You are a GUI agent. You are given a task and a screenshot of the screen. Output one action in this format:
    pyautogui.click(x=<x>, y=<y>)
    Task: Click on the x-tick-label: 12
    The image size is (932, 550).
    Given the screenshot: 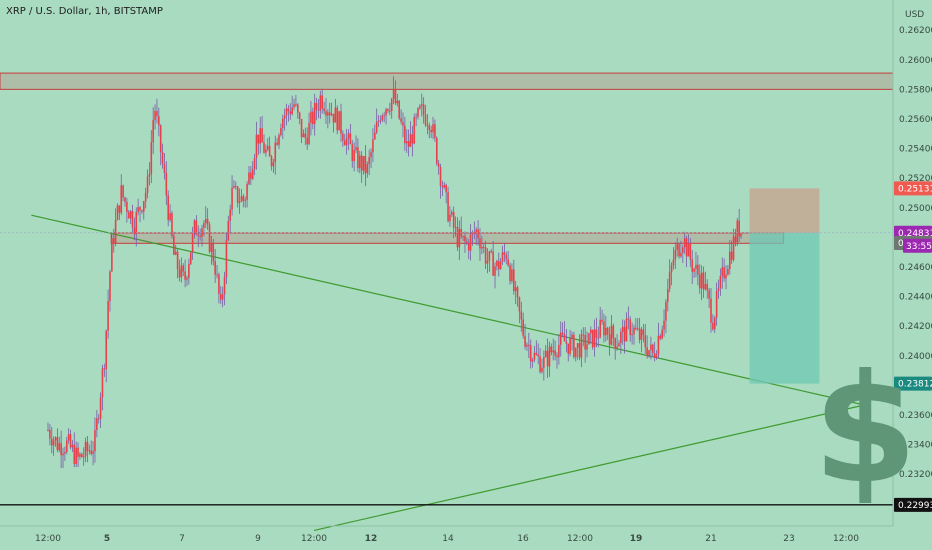 What is the action you would take?
    pyautogui.click(x=371, y=539)
    